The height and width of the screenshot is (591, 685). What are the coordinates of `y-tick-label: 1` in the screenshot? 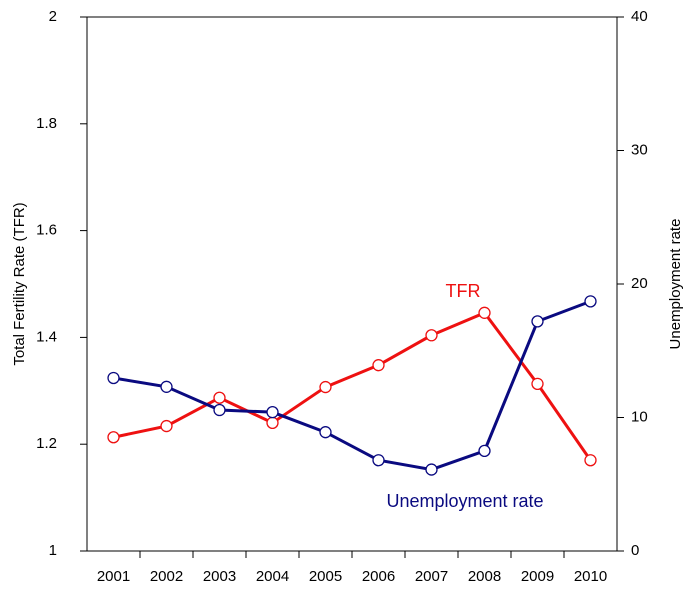 It's located at (53, 550).